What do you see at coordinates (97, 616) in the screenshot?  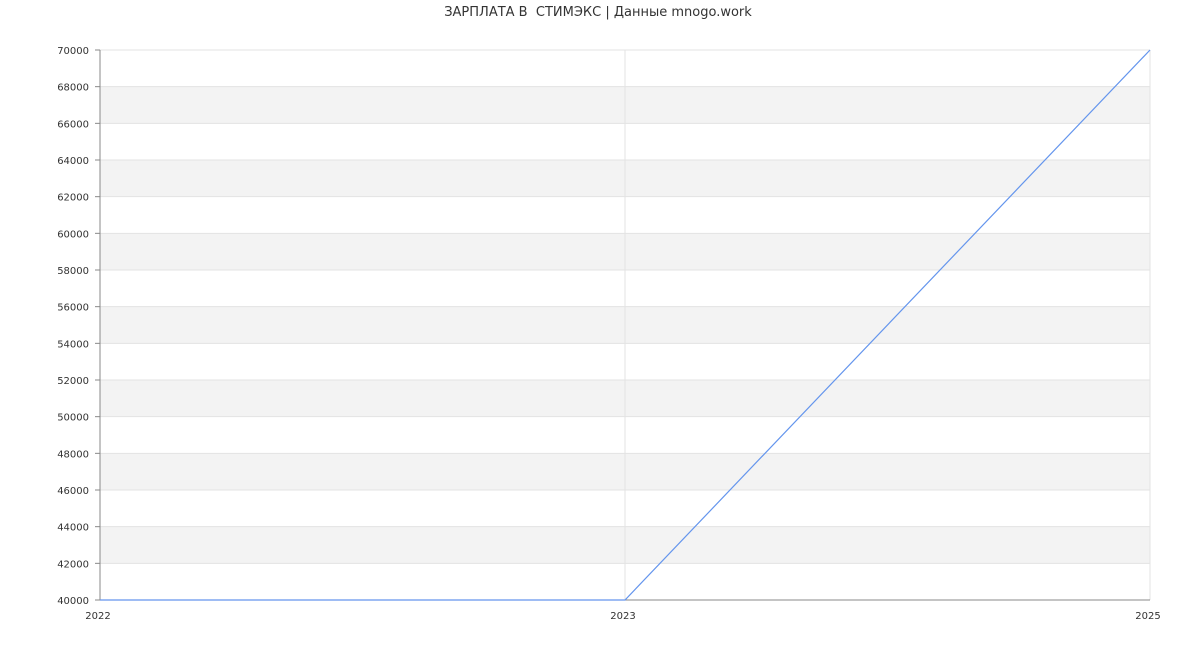 I see `x-tick-label: 2022` at bounding box center [97, 616].